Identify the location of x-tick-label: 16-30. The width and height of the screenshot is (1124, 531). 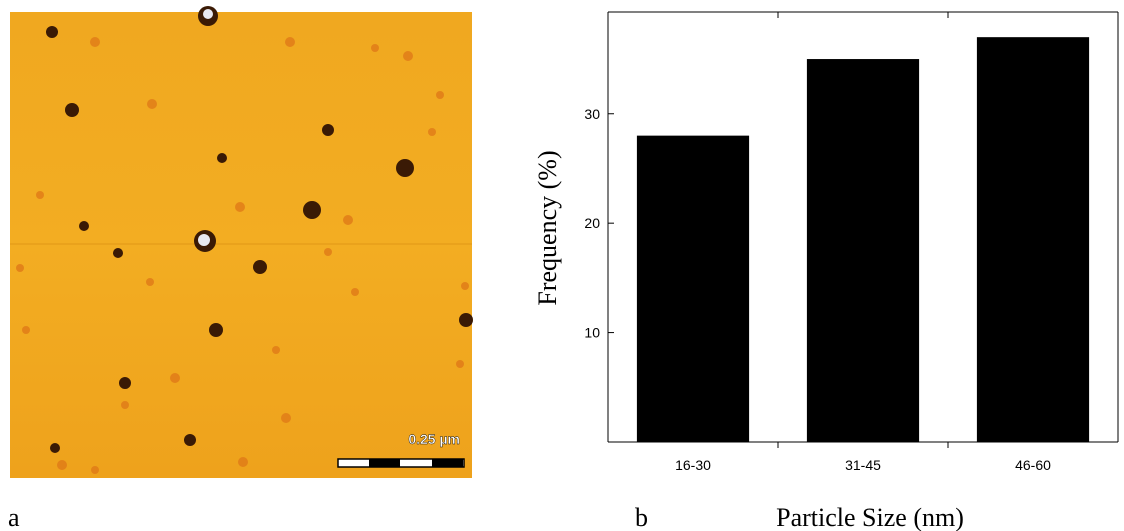
(693, 465).